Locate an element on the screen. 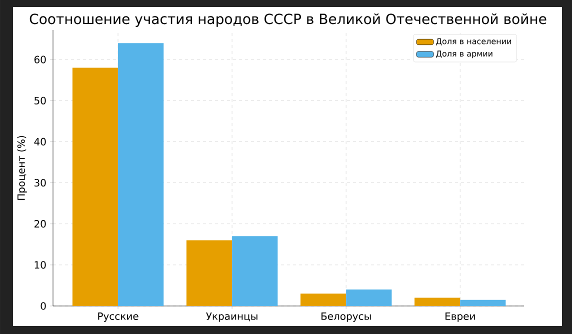 Image resolution: width=572 pixels, height=334 pixels. legend-label: Доля в армии is located at coordinates (464, 54).